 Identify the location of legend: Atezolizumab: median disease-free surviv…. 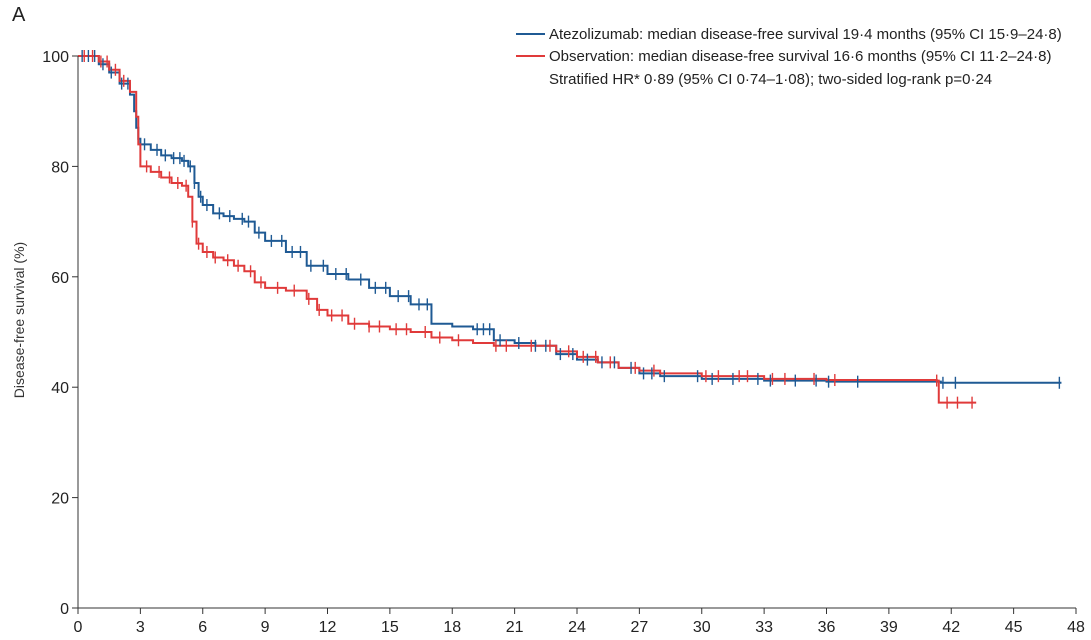
(789, 57).